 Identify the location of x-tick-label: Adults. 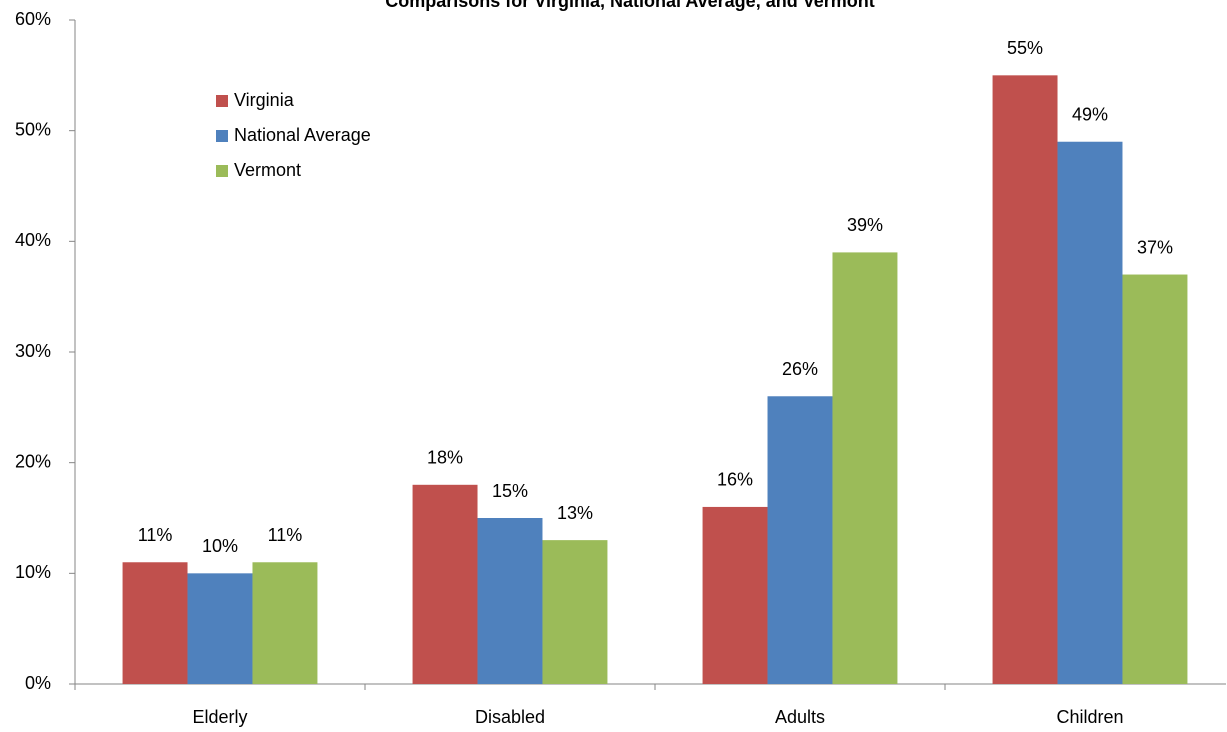
(800, 717).